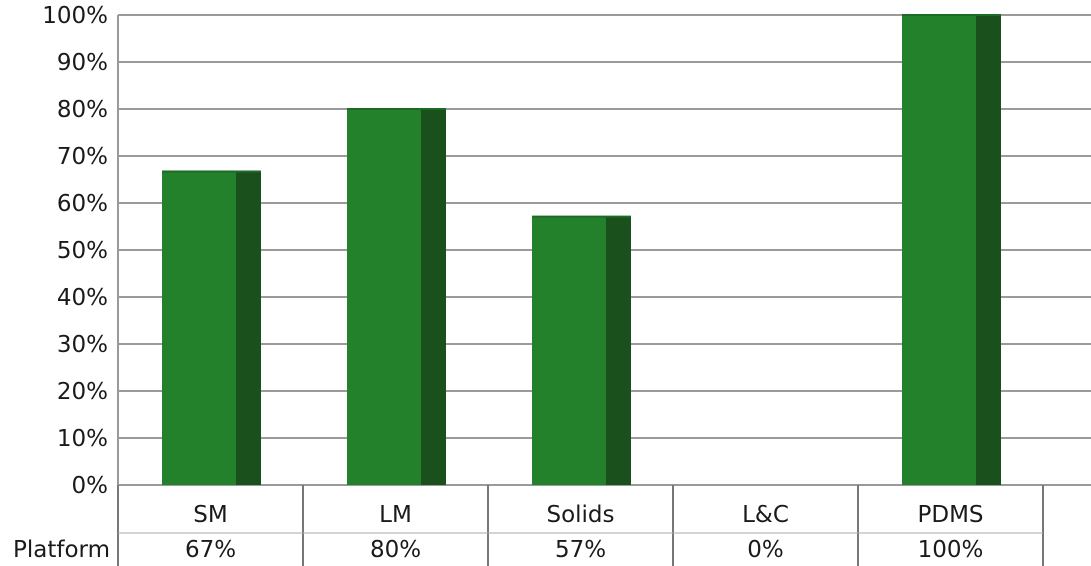 The width and height of the screenshot is (1091, 566). Describe the element at coordinates (82, 439) in the screenshot. I see `y-tick-label: 10%` at that location.